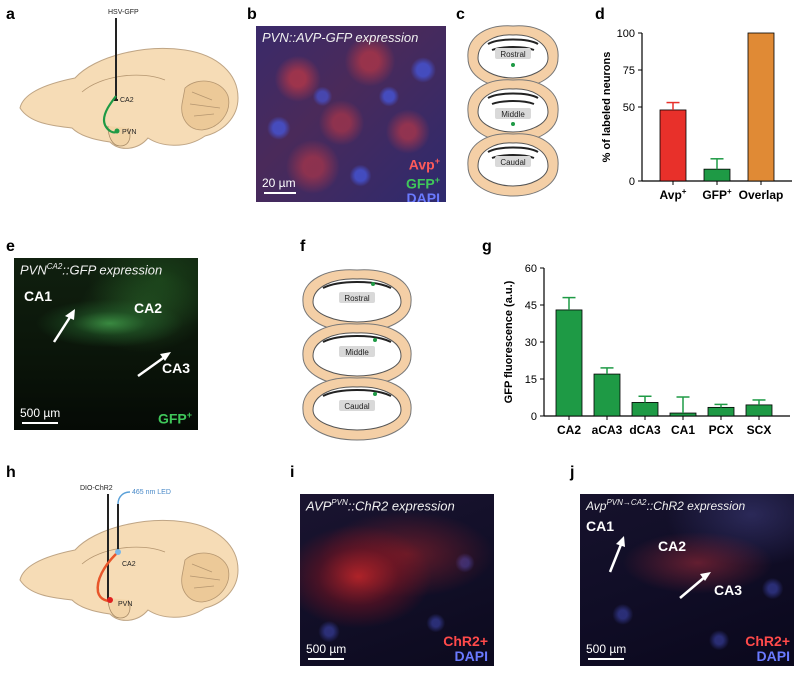  I want to click on panel-label-b: b, so click(252, 14).